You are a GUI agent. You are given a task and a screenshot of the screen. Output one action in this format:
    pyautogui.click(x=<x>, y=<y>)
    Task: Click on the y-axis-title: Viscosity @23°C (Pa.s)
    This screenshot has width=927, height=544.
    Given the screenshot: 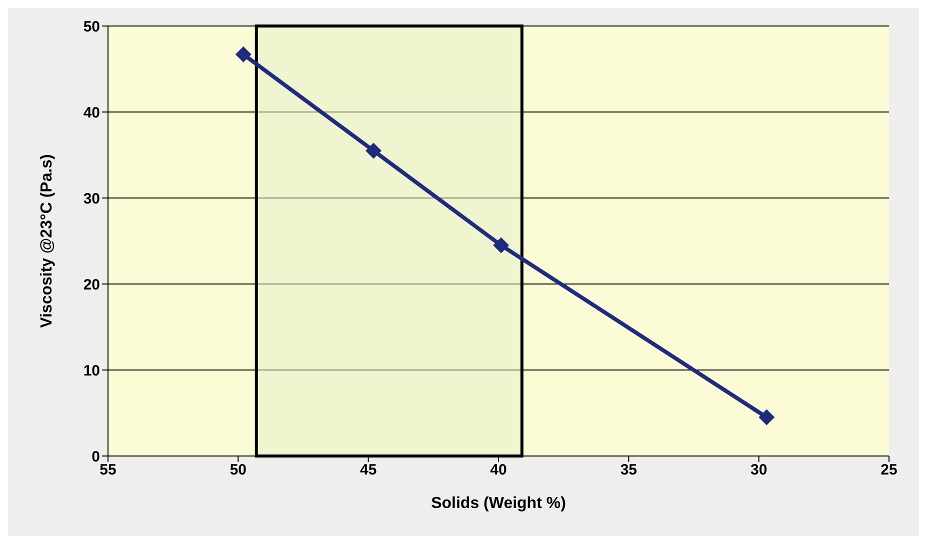 What is the action you would take?
    pyautogui.click(x=47, y=241)
    